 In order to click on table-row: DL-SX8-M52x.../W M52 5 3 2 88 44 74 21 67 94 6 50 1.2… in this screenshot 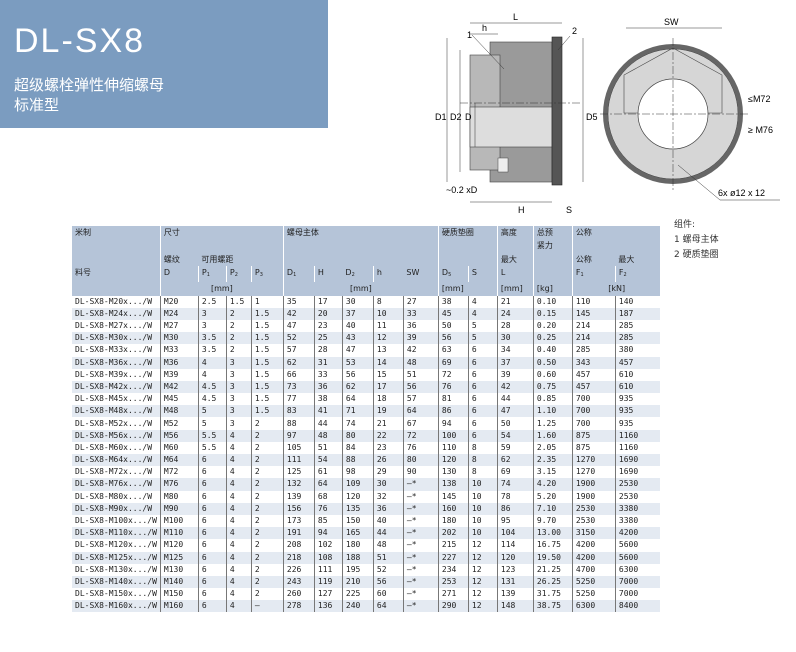, I will do `click(366, 423)`.